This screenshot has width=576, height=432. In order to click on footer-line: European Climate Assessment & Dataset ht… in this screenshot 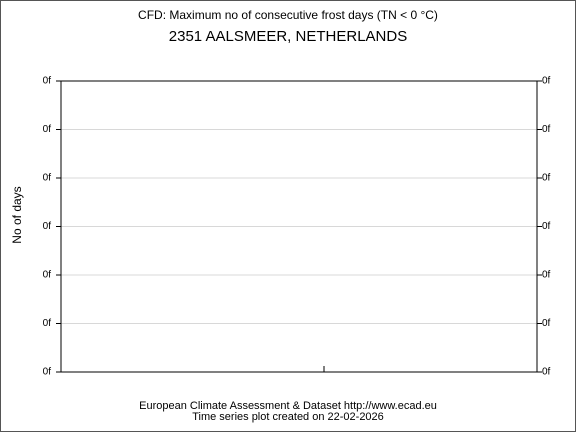, I will do `click(288, 406)`.